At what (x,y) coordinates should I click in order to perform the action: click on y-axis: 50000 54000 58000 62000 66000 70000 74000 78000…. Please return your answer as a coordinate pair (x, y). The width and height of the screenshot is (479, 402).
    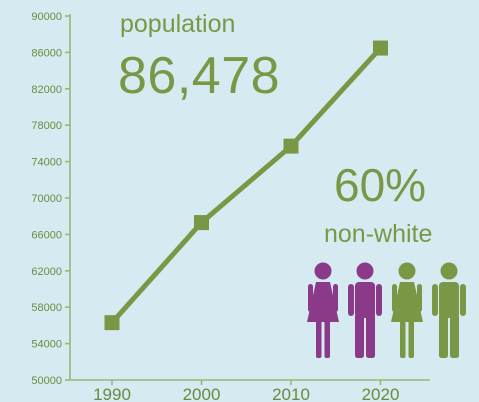
    Looking at the image, I should click on (51, 199).